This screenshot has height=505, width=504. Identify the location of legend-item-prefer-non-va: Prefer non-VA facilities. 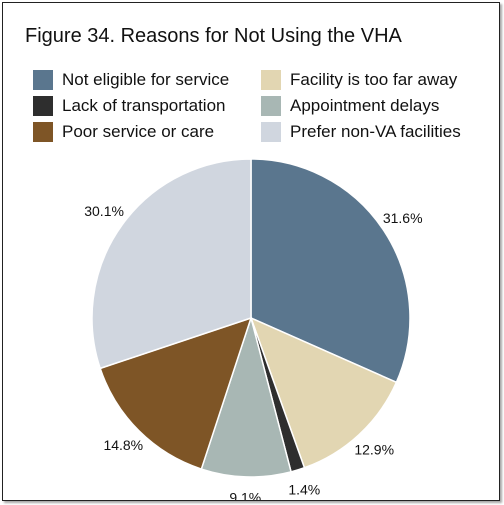
(361, 132).